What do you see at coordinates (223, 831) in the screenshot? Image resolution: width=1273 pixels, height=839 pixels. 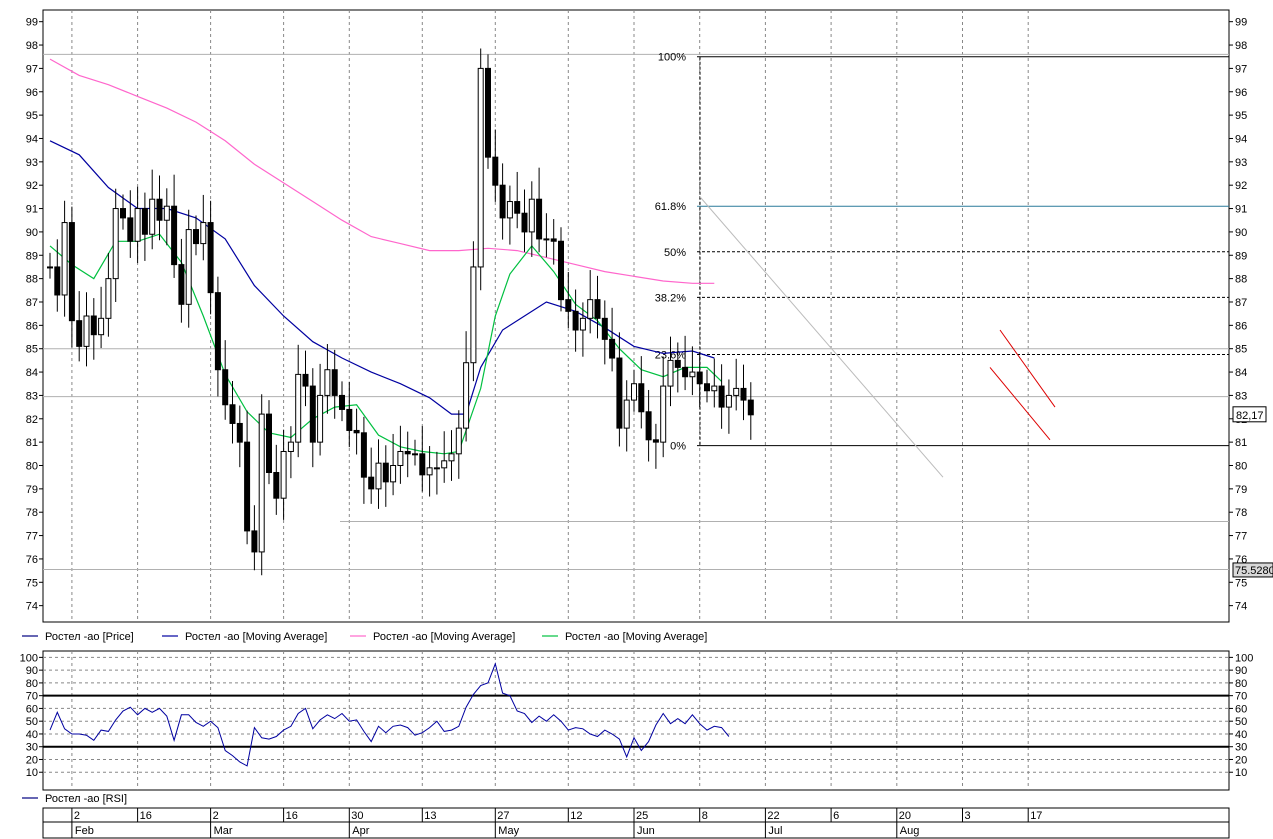 I see `month-label: Mar` at bounding box center [223, 831].